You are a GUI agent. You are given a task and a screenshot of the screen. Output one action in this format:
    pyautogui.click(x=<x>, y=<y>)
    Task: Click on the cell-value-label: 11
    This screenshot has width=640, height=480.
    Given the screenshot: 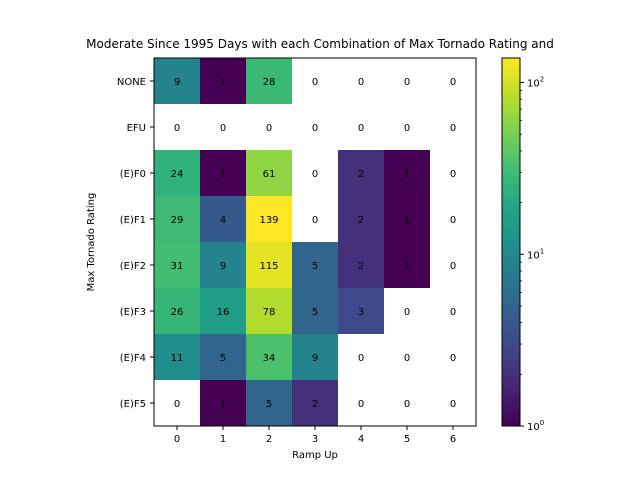 What is the action you would take?
    pyautogui.click(x=177, y=358)
    